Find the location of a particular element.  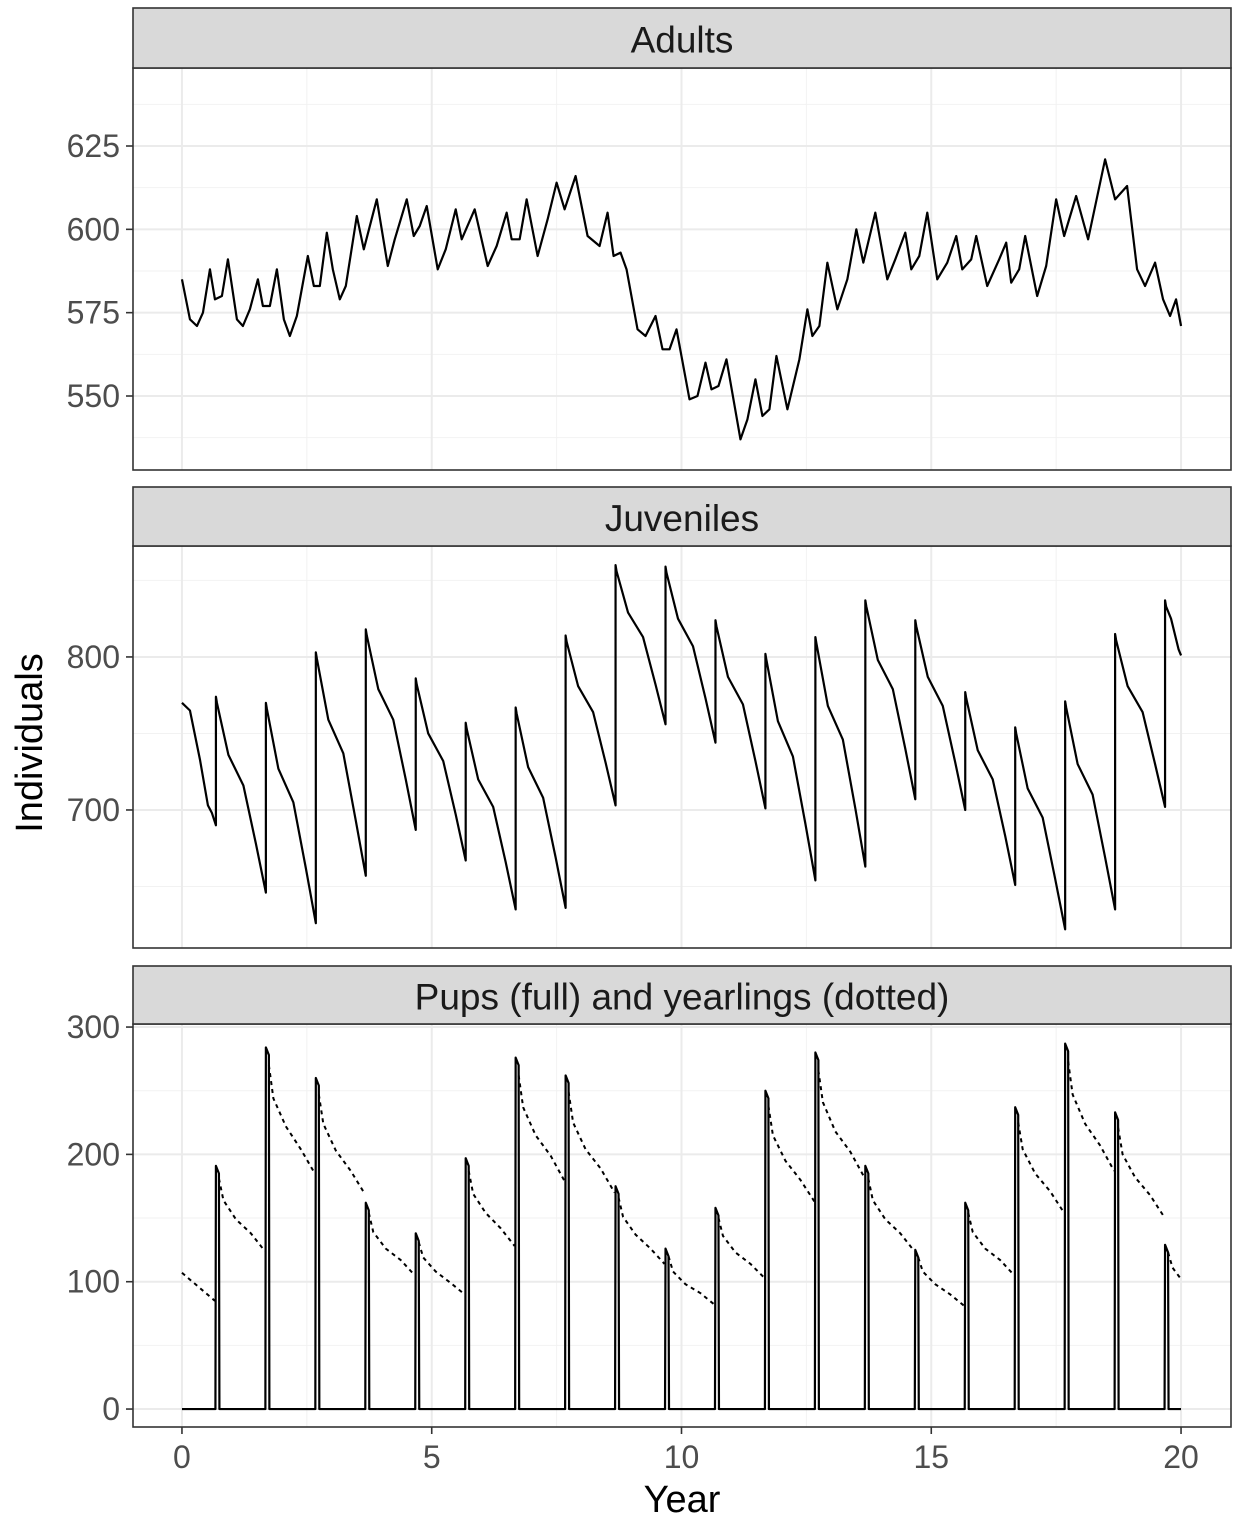

x-tick-label: 5 is located at coordinates (432, 1457).